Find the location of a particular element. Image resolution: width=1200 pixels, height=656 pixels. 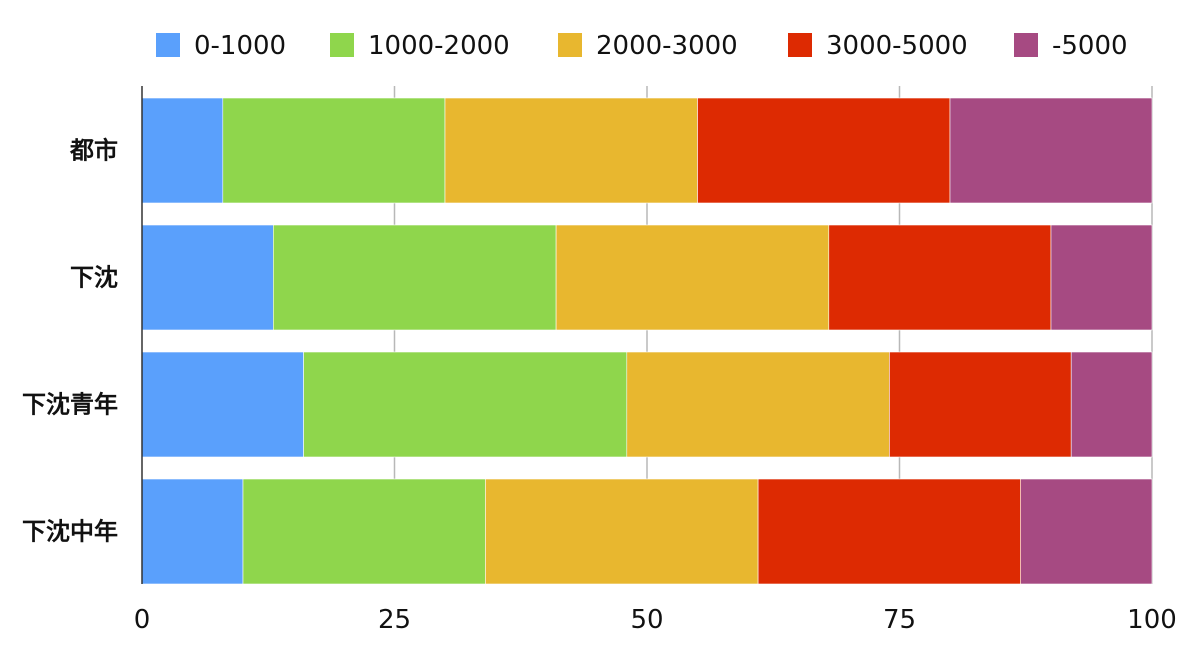

legend-label-4: -5000 is located at coordinates (1090, 46).